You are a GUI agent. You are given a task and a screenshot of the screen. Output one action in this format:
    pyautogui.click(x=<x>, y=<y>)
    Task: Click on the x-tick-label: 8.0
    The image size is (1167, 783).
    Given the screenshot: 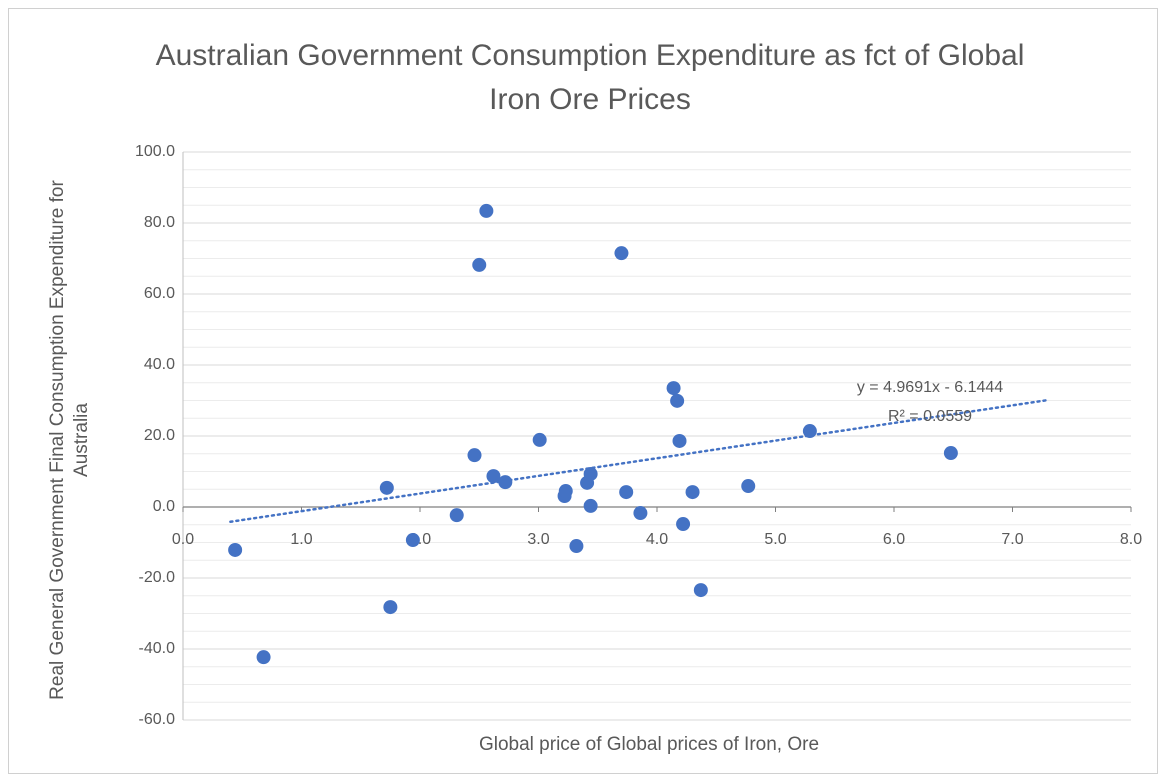 What is the action you would take?
    pyautogui.click(x=1131, y=539)
    